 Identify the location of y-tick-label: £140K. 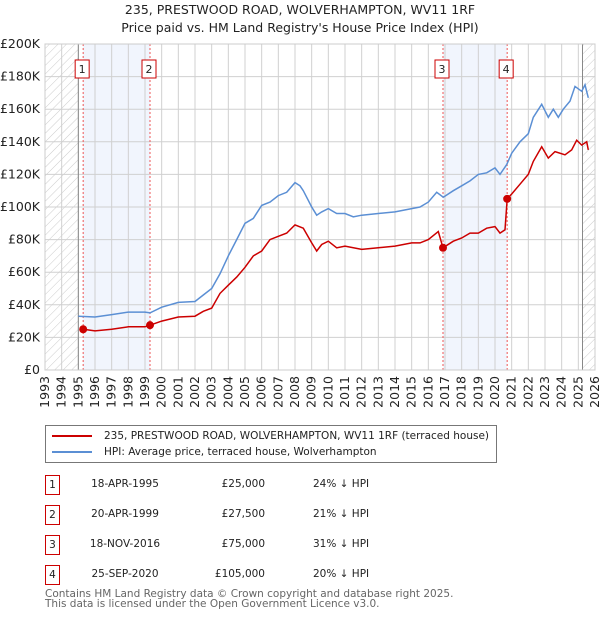
(20, 141).